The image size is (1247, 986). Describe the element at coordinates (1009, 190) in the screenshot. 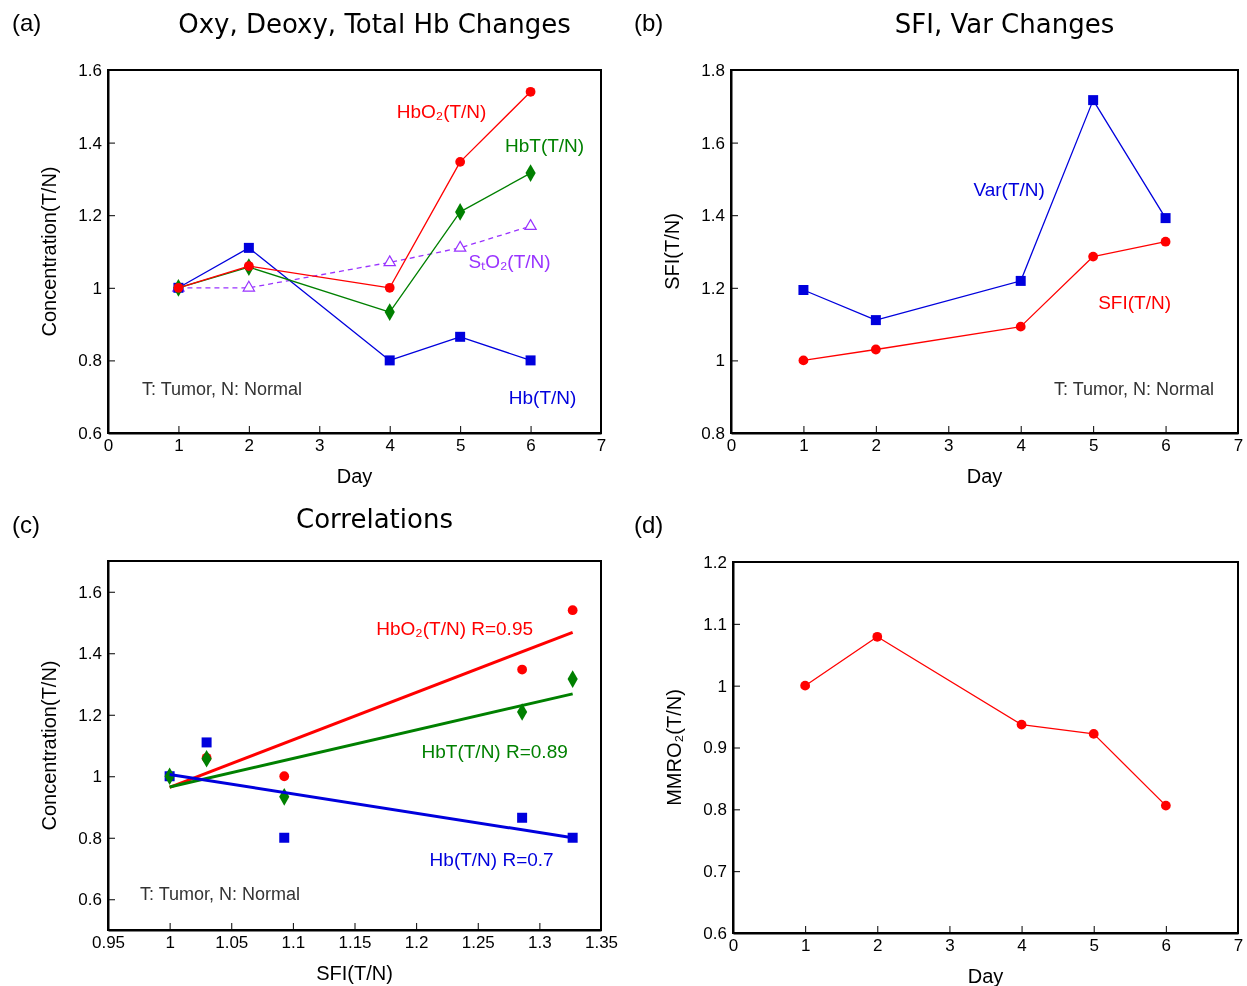

I see `series-label: Var(T/N)` at that location.